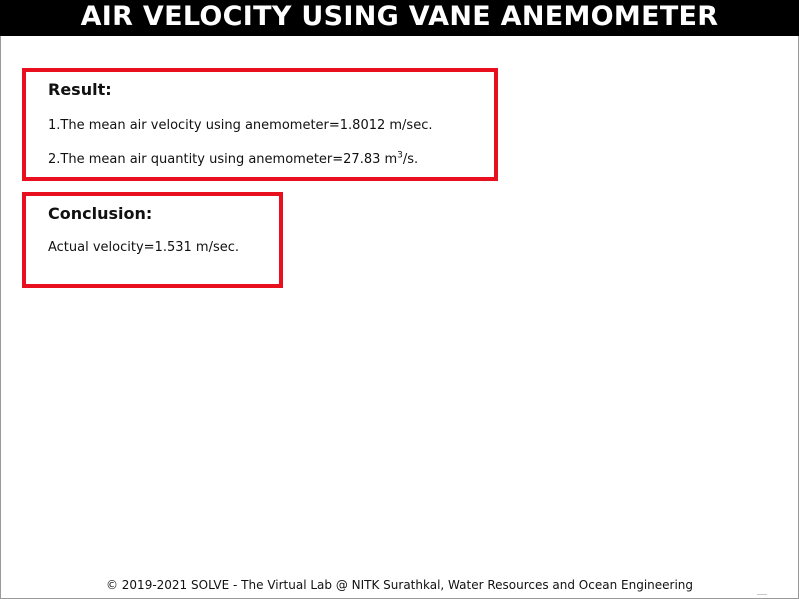 The height and width of the screenshot is (599, 799). Describe the element at coordinates (762, 594) in the screenshot. I see `corner-divider` at that location.